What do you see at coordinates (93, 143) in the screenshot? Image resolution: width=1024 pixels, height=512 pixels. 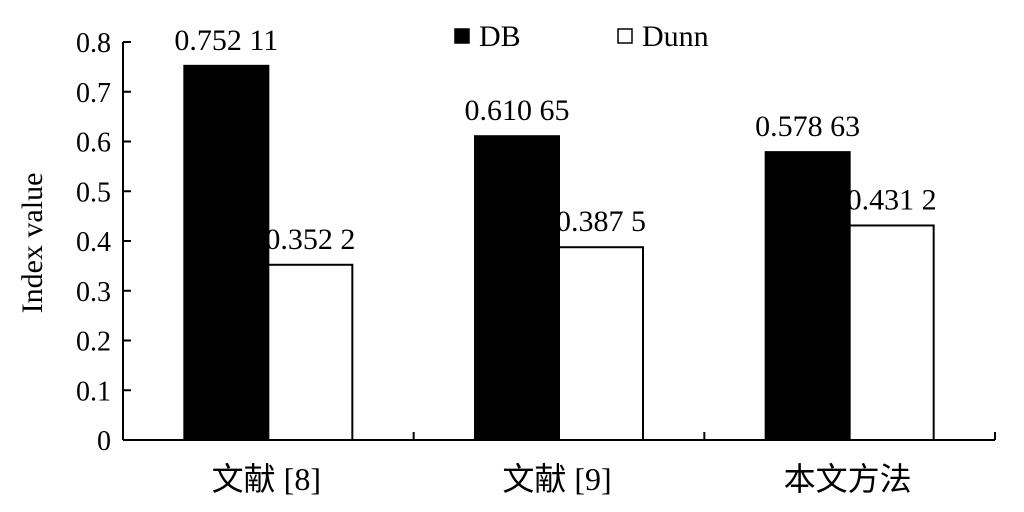 I see `y-tick-label: 0.6` at bounding box center [93, 143].